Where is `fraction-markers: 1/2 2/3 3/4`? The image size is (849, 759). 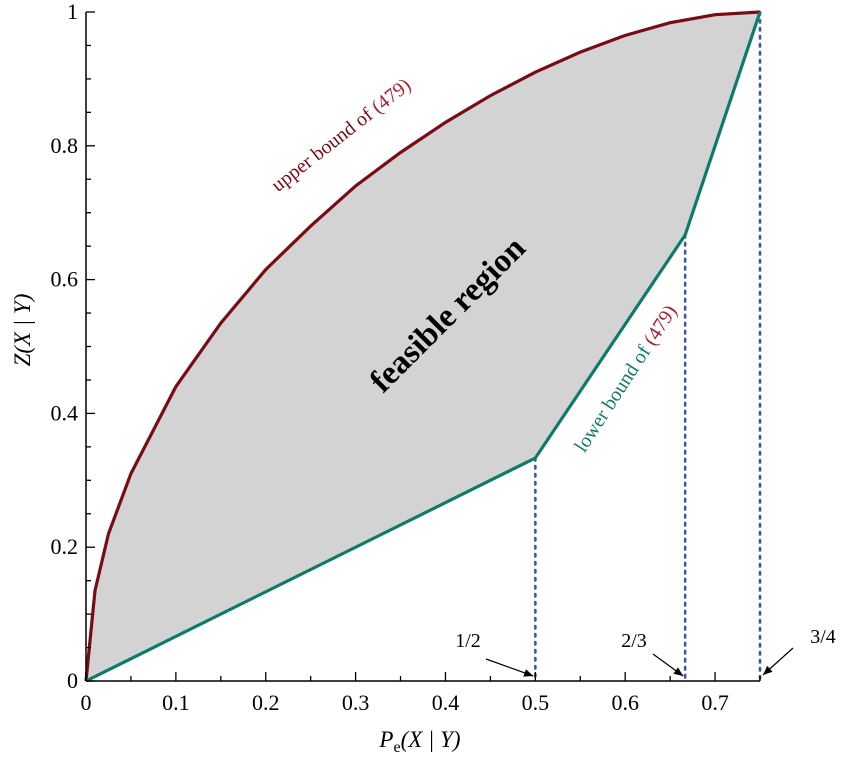 fraction-markers: 1/2 2/3 3/4 is located at coordinates (645, 651).